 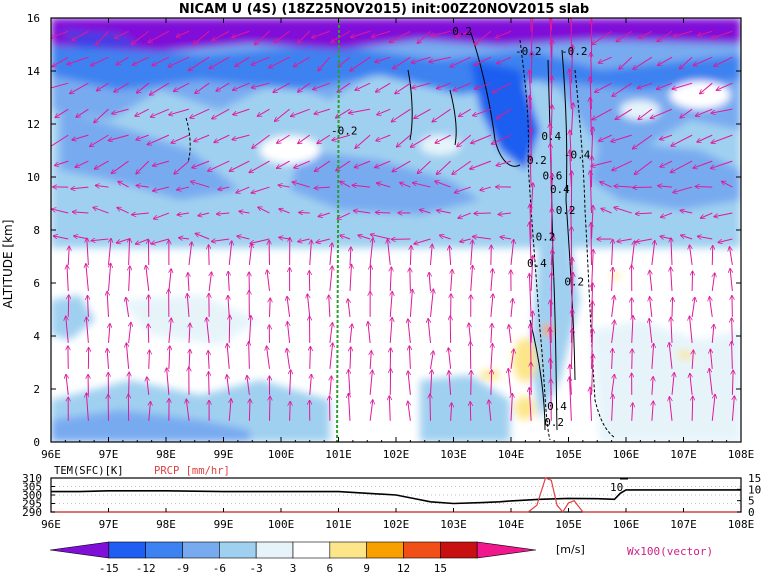 What do you see at coordinates (33, 177) in the screenshot?
I see `y-tick-label-10: 10` at bounding box center [33, 177].